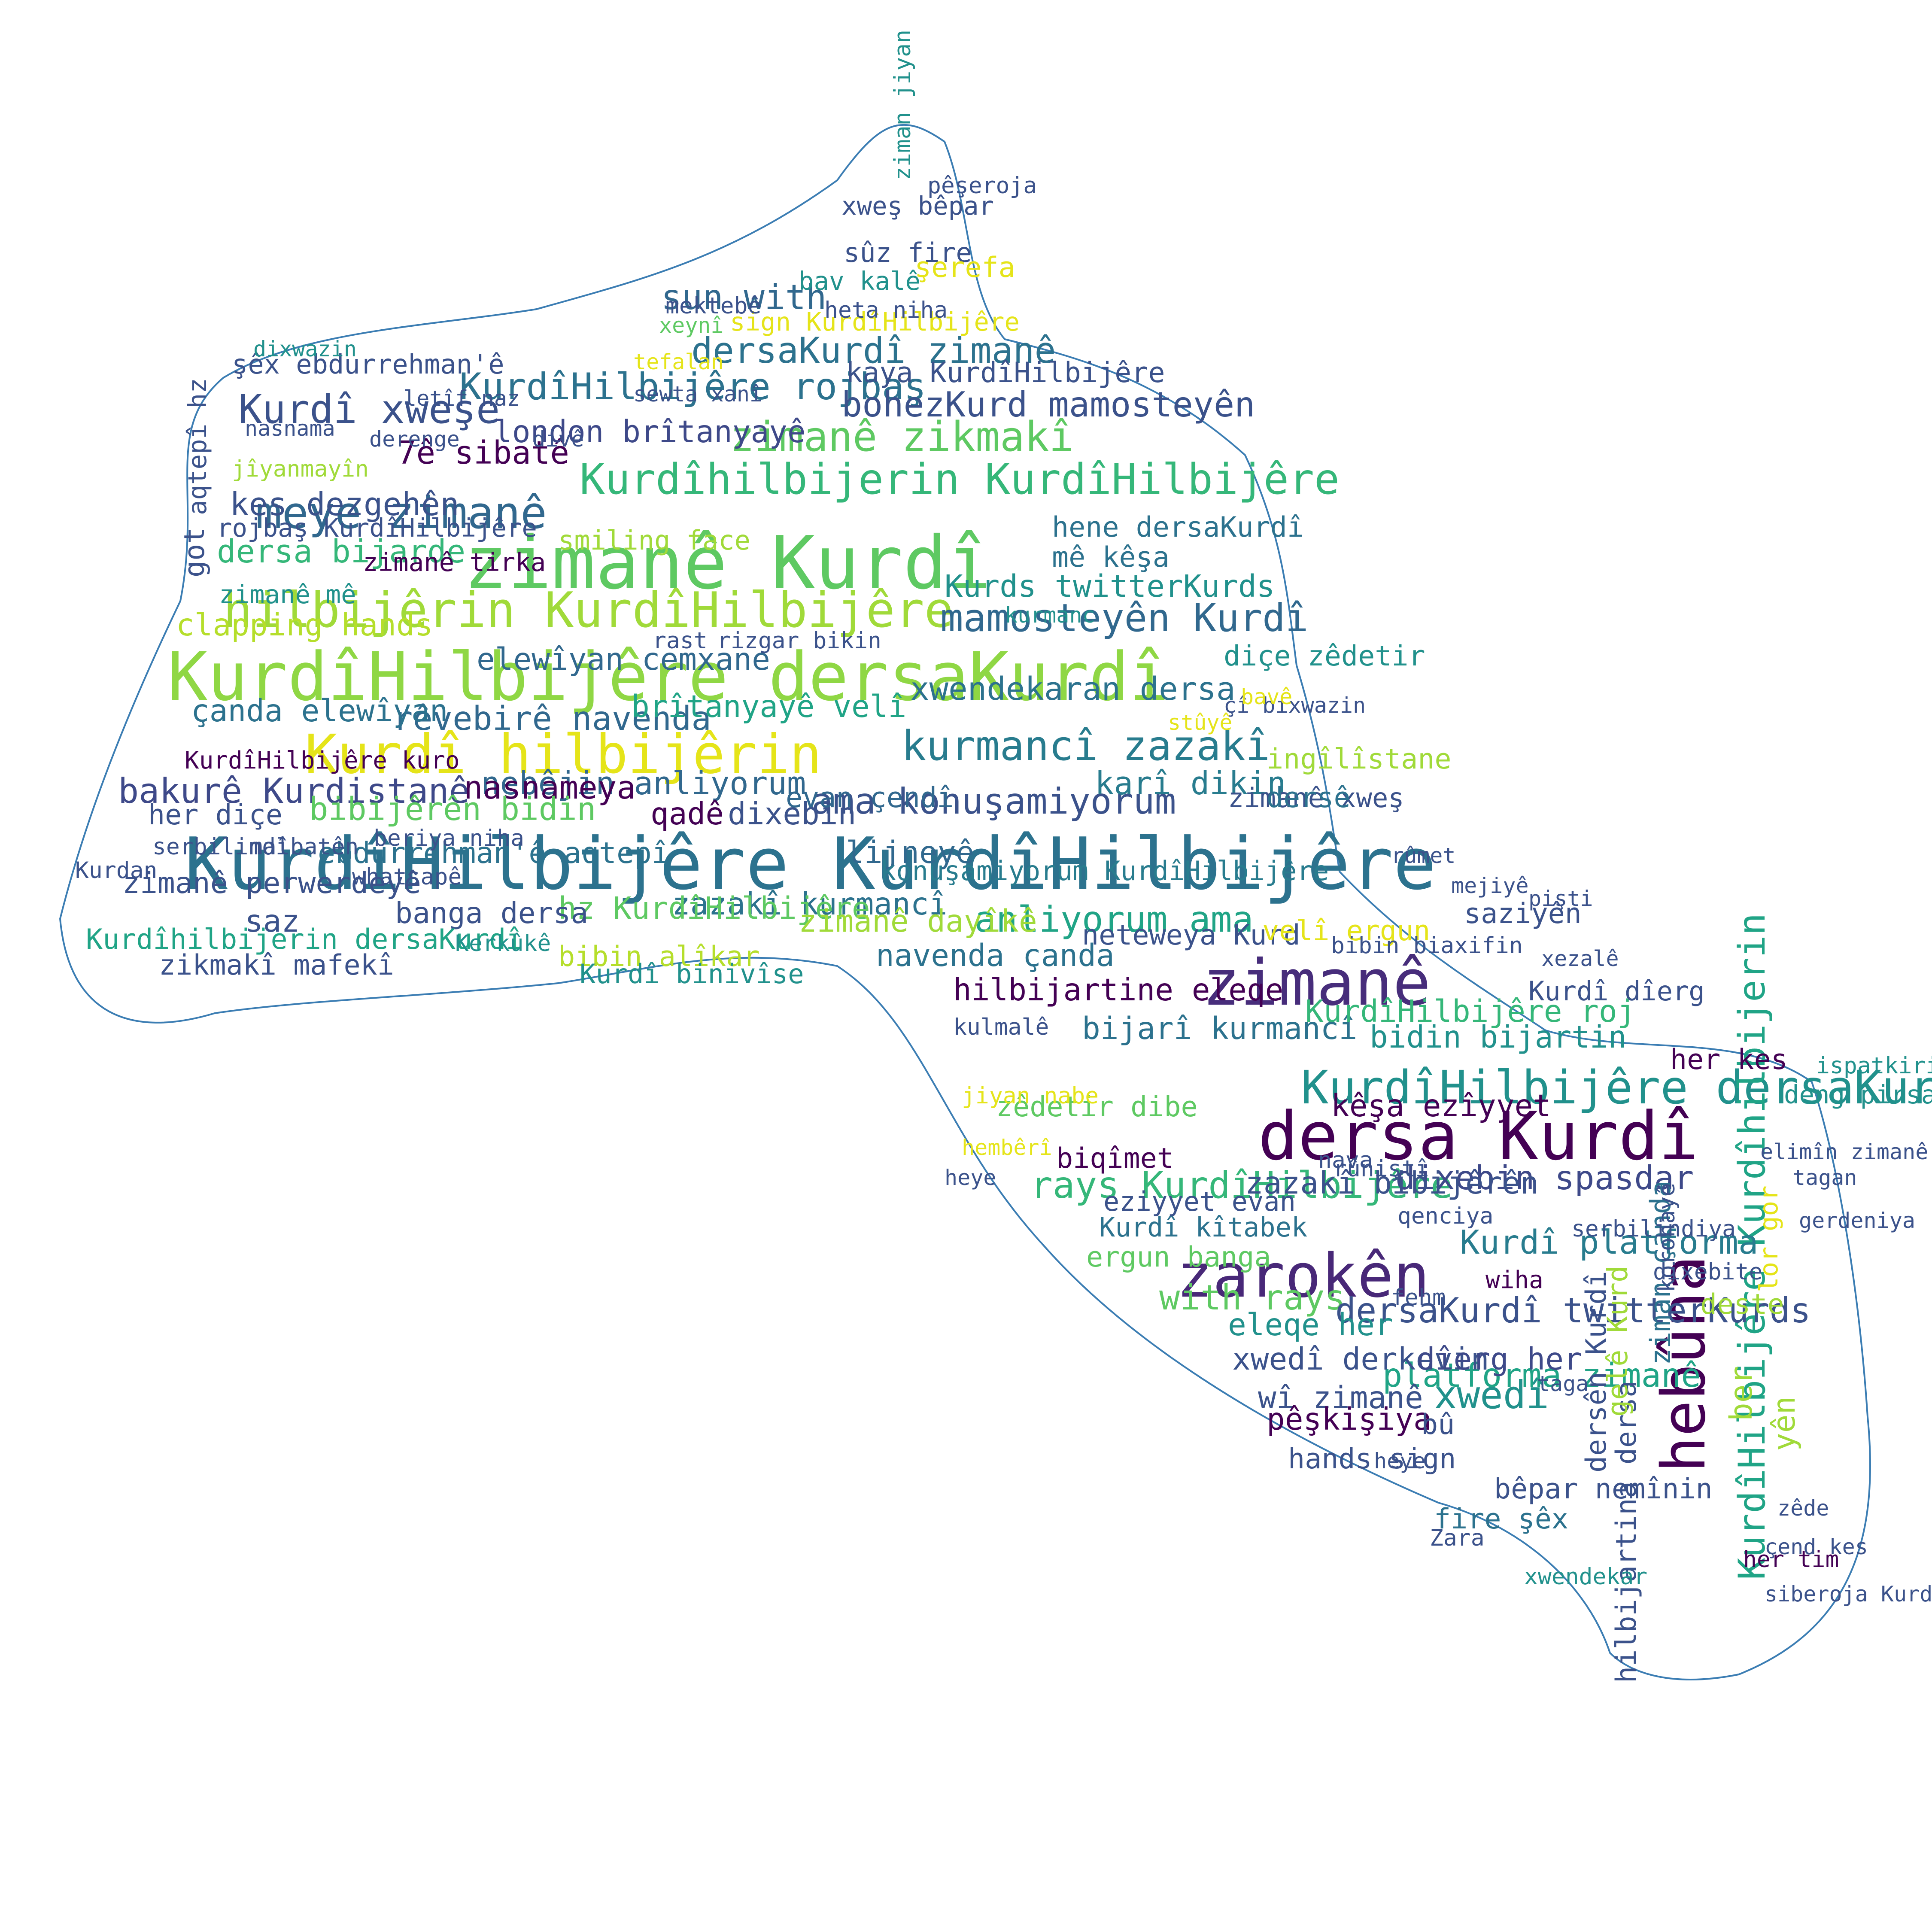 The height and width of the screenshot is (1932, 1932). I want to click on cloud-word: serbilindiya, so click(1653, 1229).